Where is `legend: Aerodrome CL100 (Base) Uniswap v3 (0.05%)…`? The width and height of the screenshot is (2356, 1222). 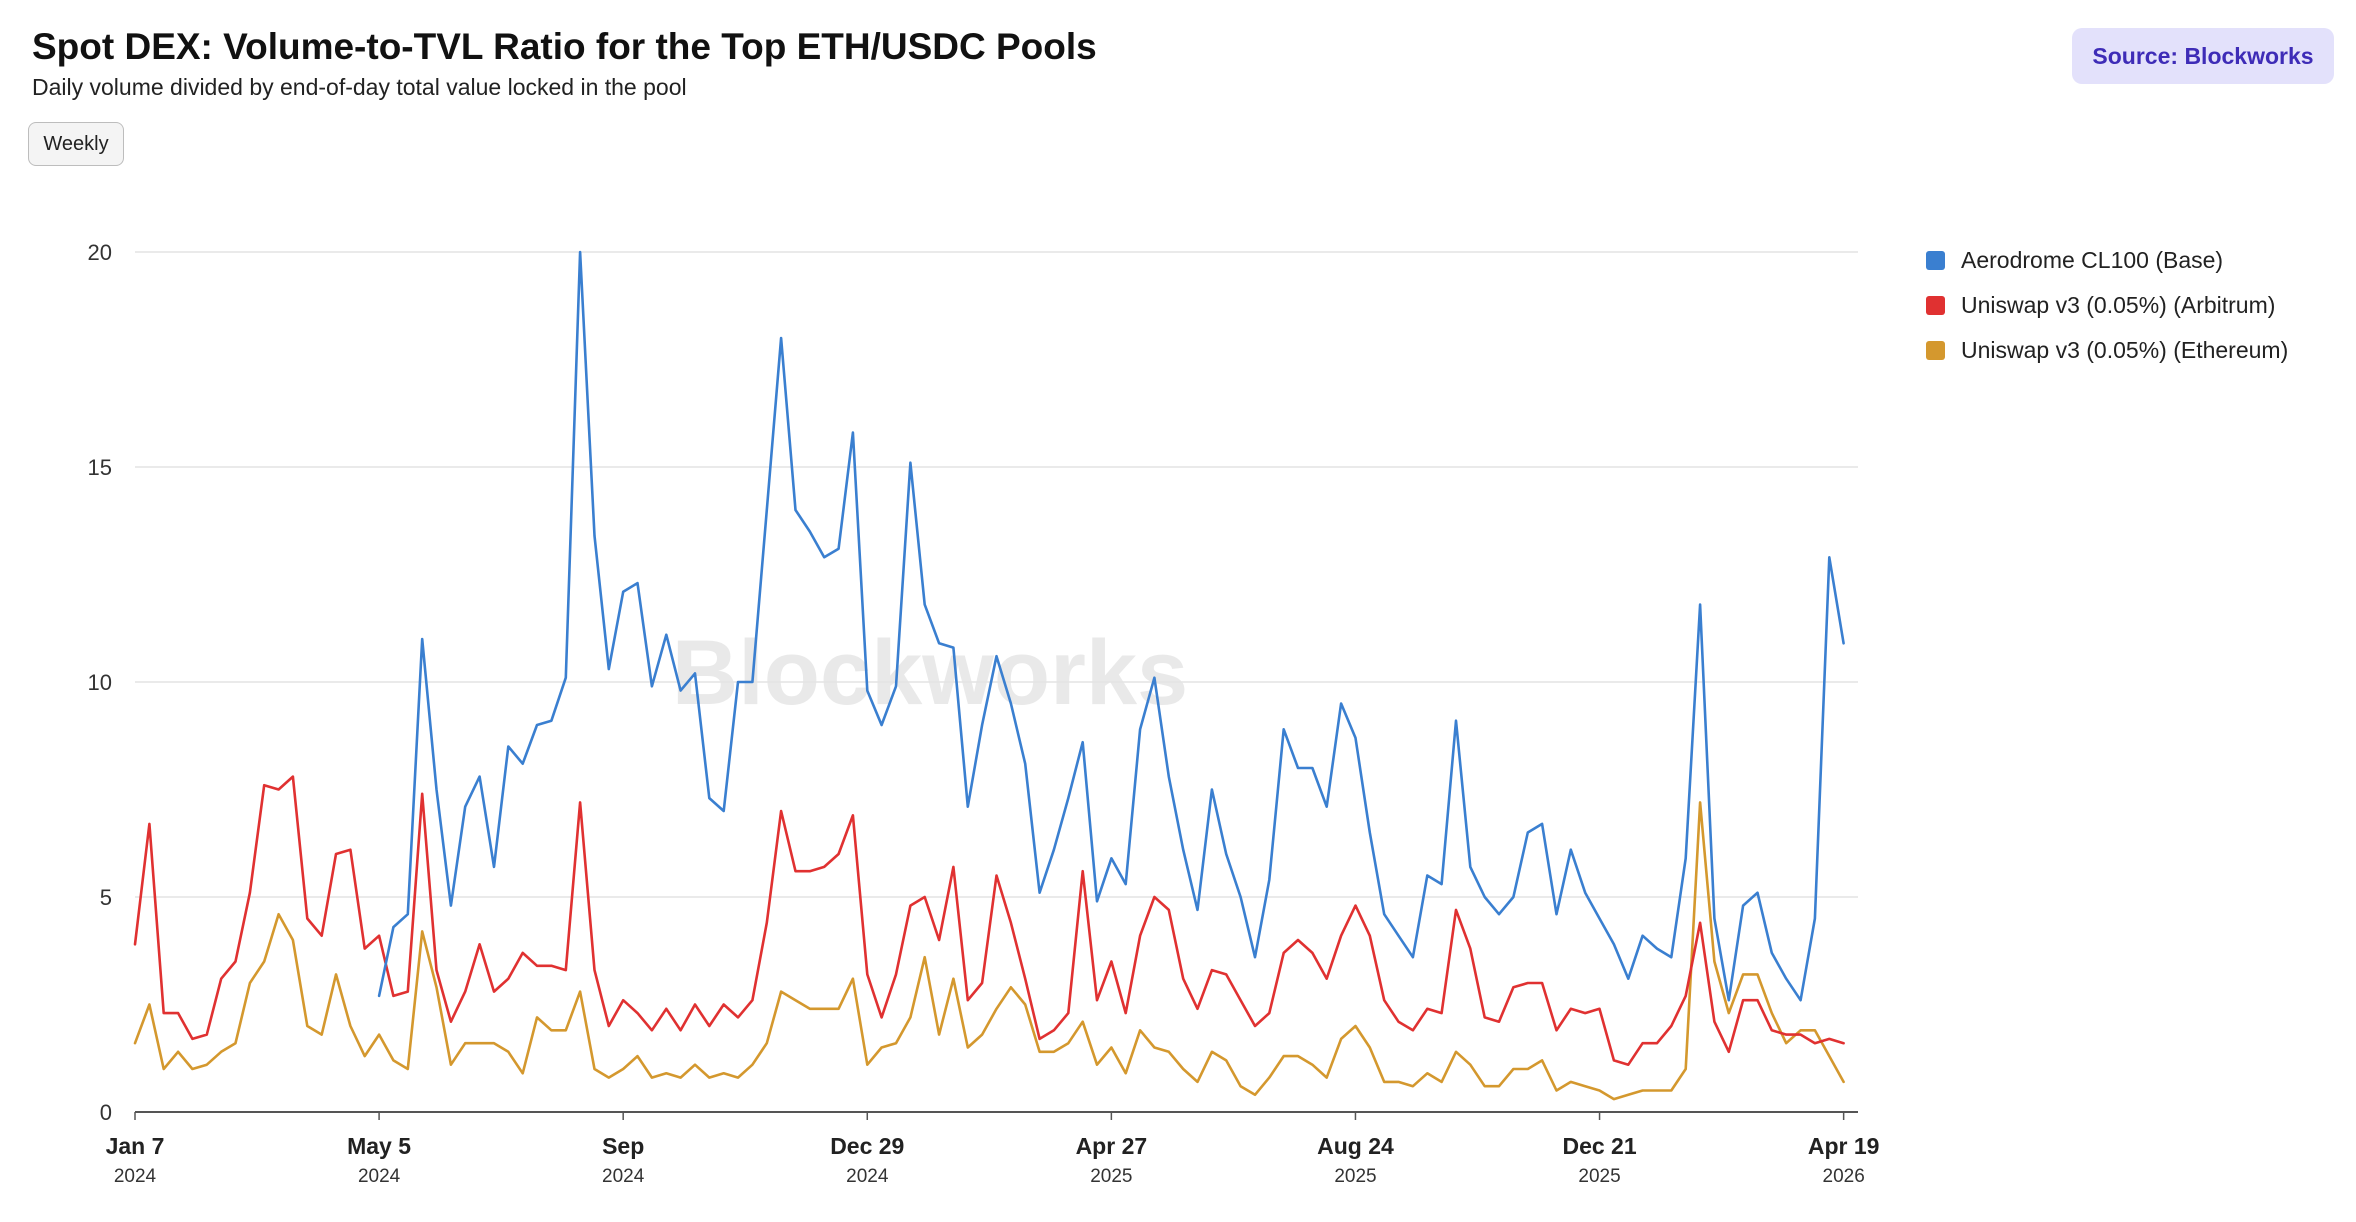 legend: Aerodrome CL100 (Base) Uniswap v3 (0.05%)… is located at coordinates (2107, 305).